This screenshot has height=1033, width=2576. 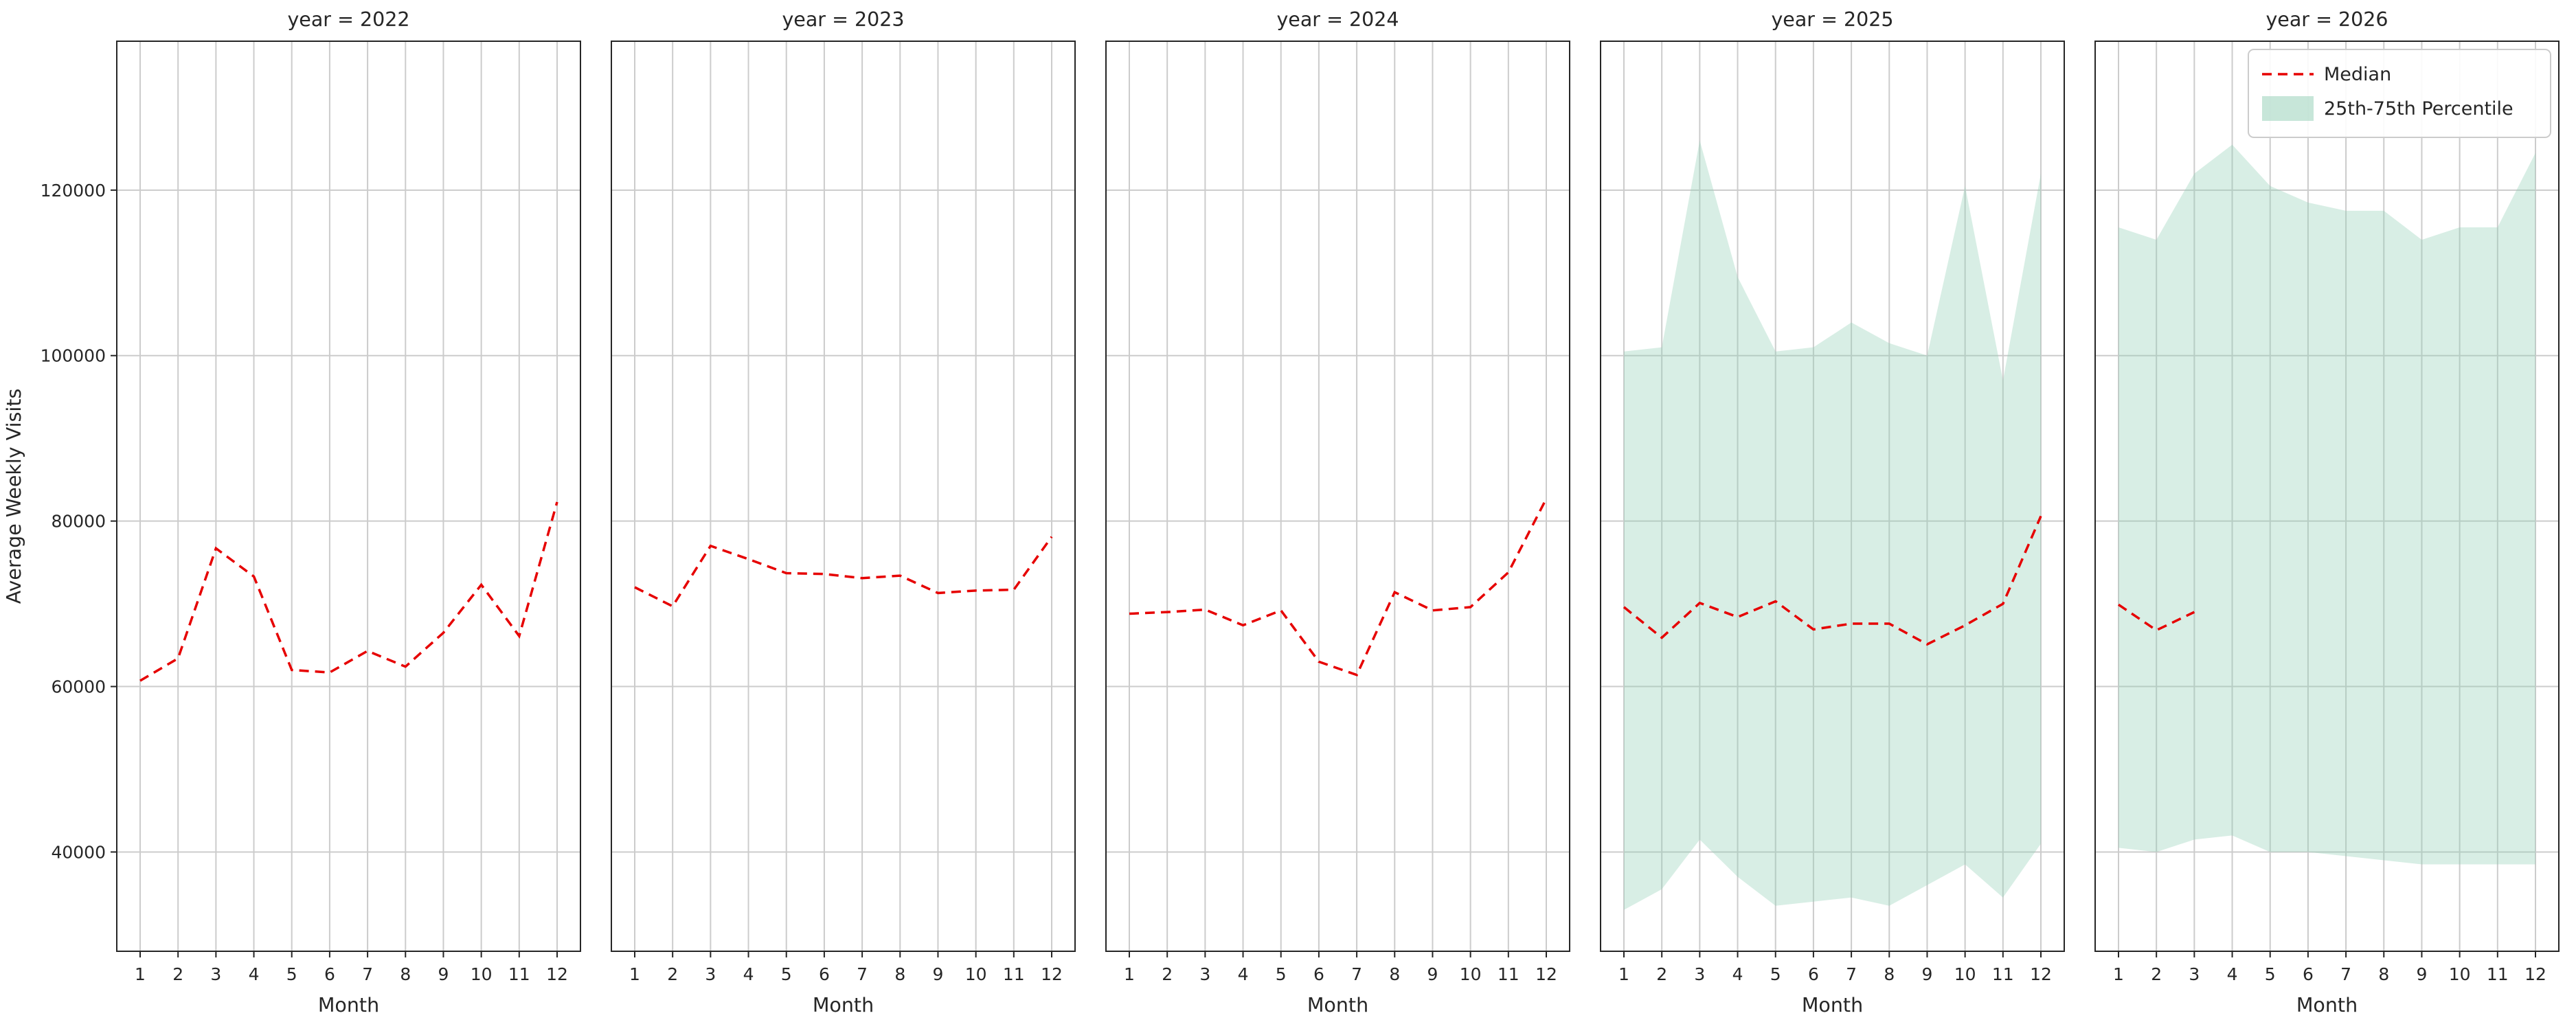 I want to click on legend-box, so click(x=2399, y=94).